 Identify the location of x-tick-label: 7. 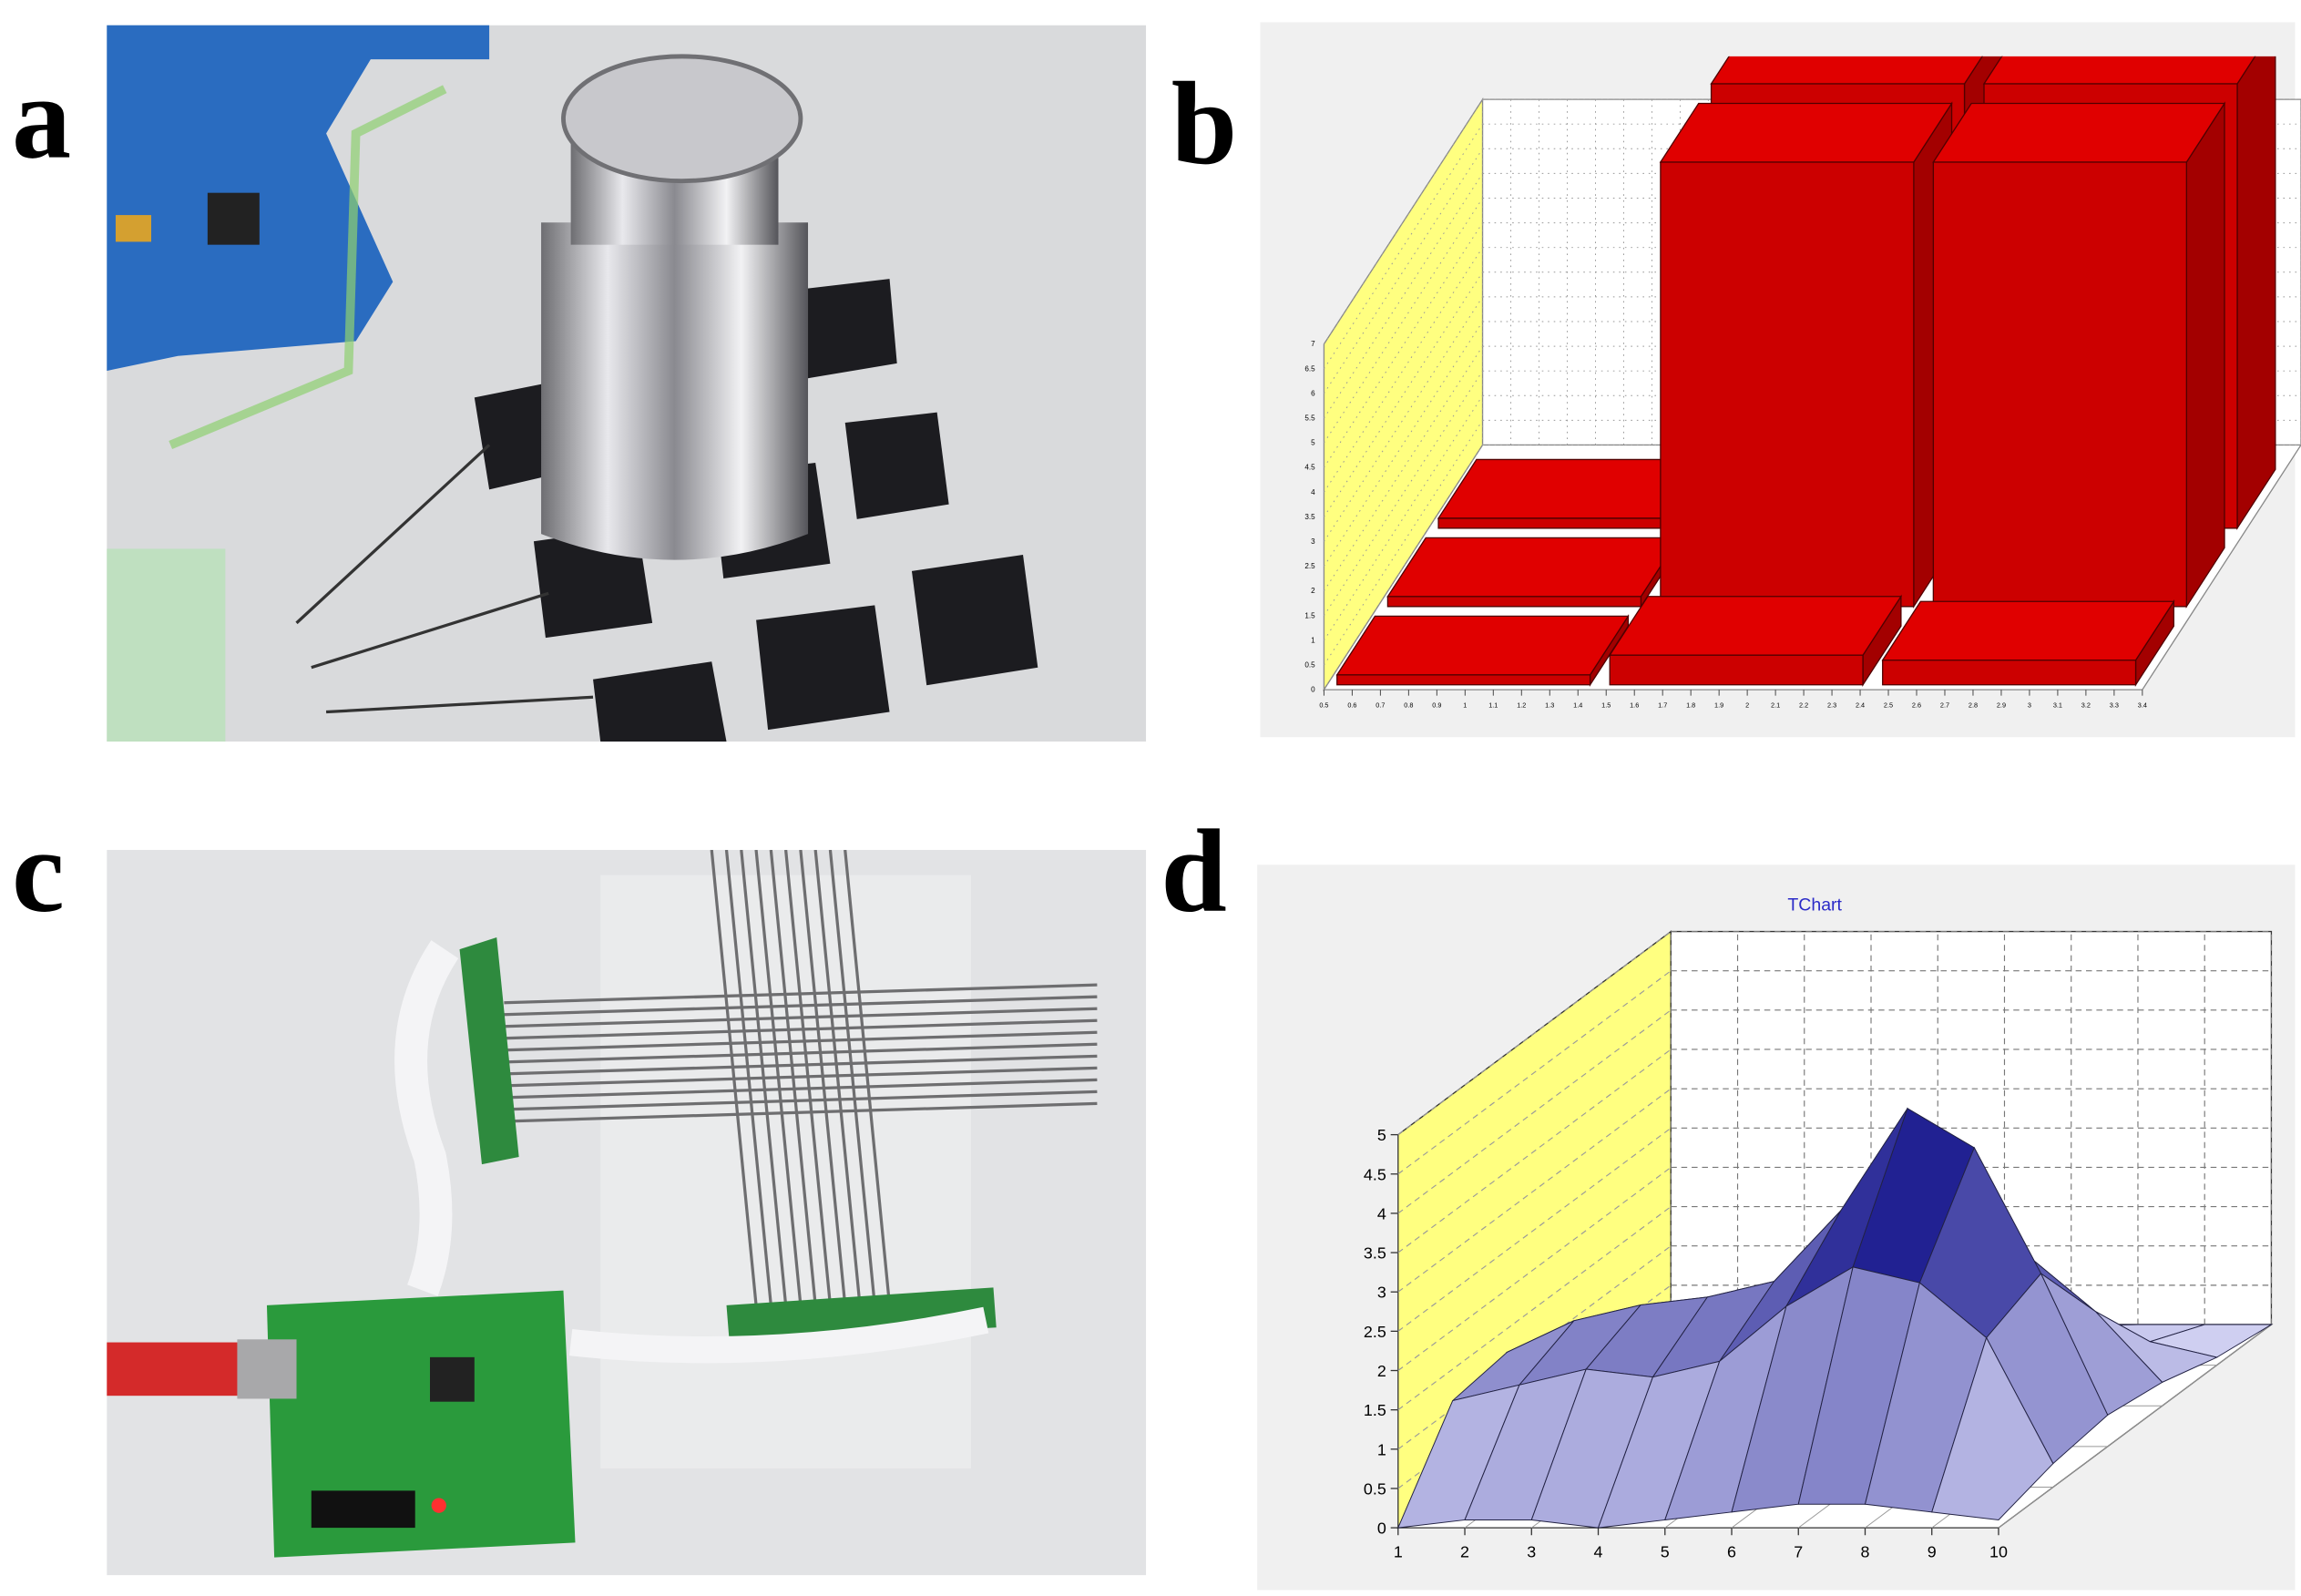
(1798, 1552).